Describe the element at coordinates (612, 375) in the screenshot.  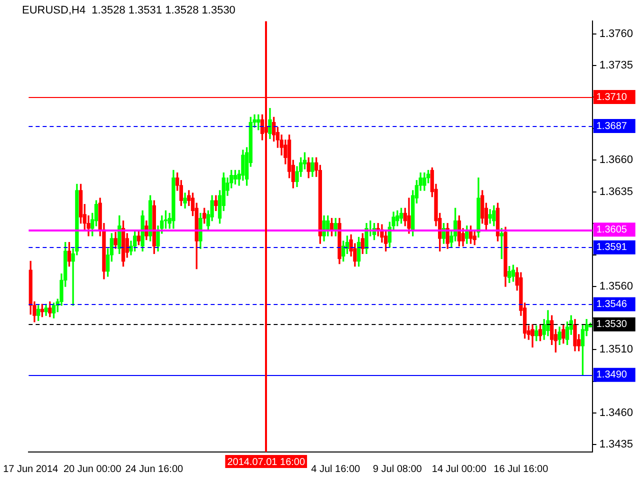
I see `ref-line-label: 1.3490` at that location.